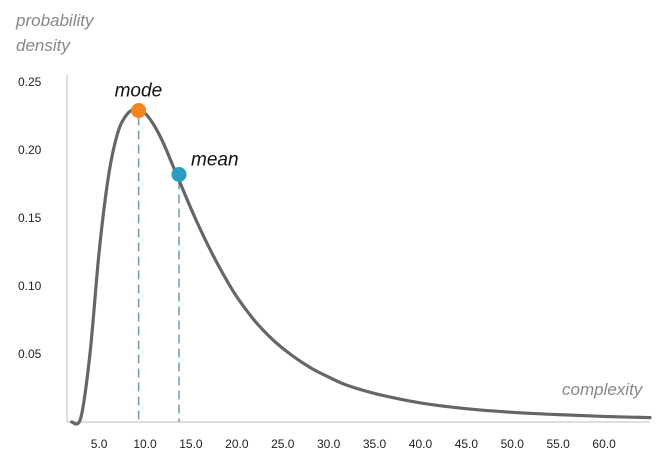 The image size is (670, 465). Describe the element at coordinates (30, 354) in the screenshot. I see `y-tick-label: 0.05` at that location.